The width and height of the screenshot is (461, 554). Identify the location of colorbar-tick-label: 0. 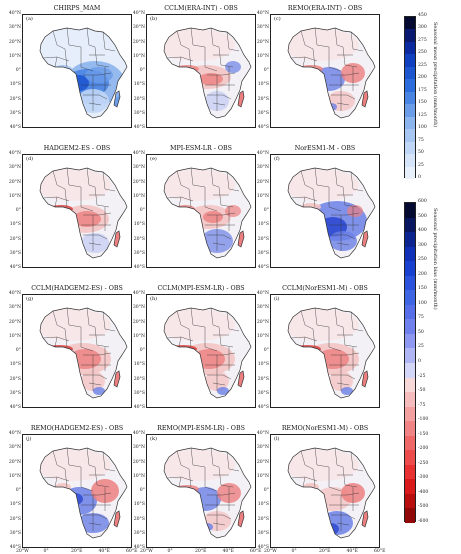
(419, 177).